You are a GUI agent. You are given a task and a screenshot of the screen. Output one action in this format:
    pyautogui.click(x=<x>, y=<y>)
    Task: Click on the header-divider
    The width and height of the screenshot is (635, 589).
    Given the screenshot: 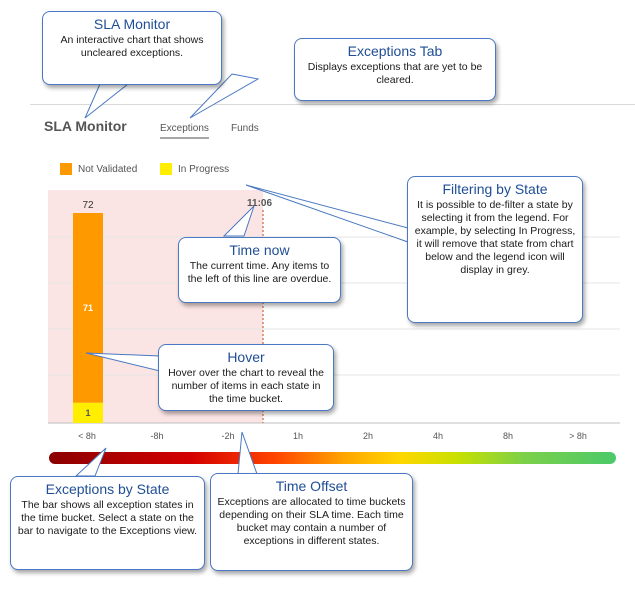 What is the action you would take?
    pyautogui.click(x=332, y=104)
    